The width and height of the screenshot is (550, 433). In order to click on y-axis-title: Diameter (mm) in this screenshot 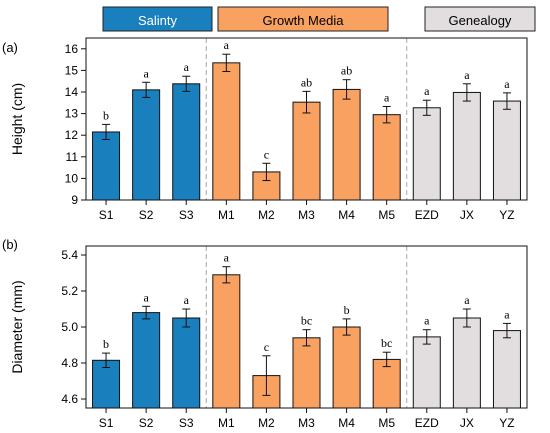, I will do `click(17, 326)`.